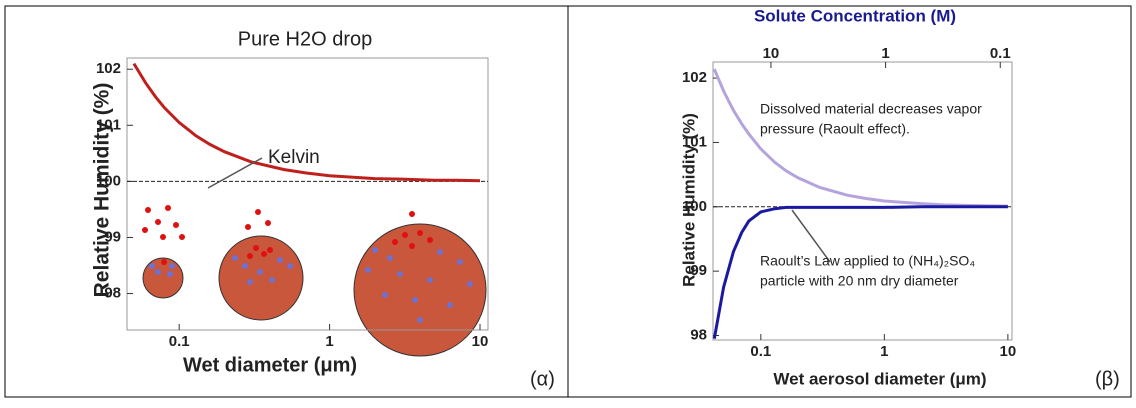 The image size is (1136, 408). What do you see at coordinates (542, 379) in the screenshot?
I see `panel-label: (α)` at bounding box center [542, 379].